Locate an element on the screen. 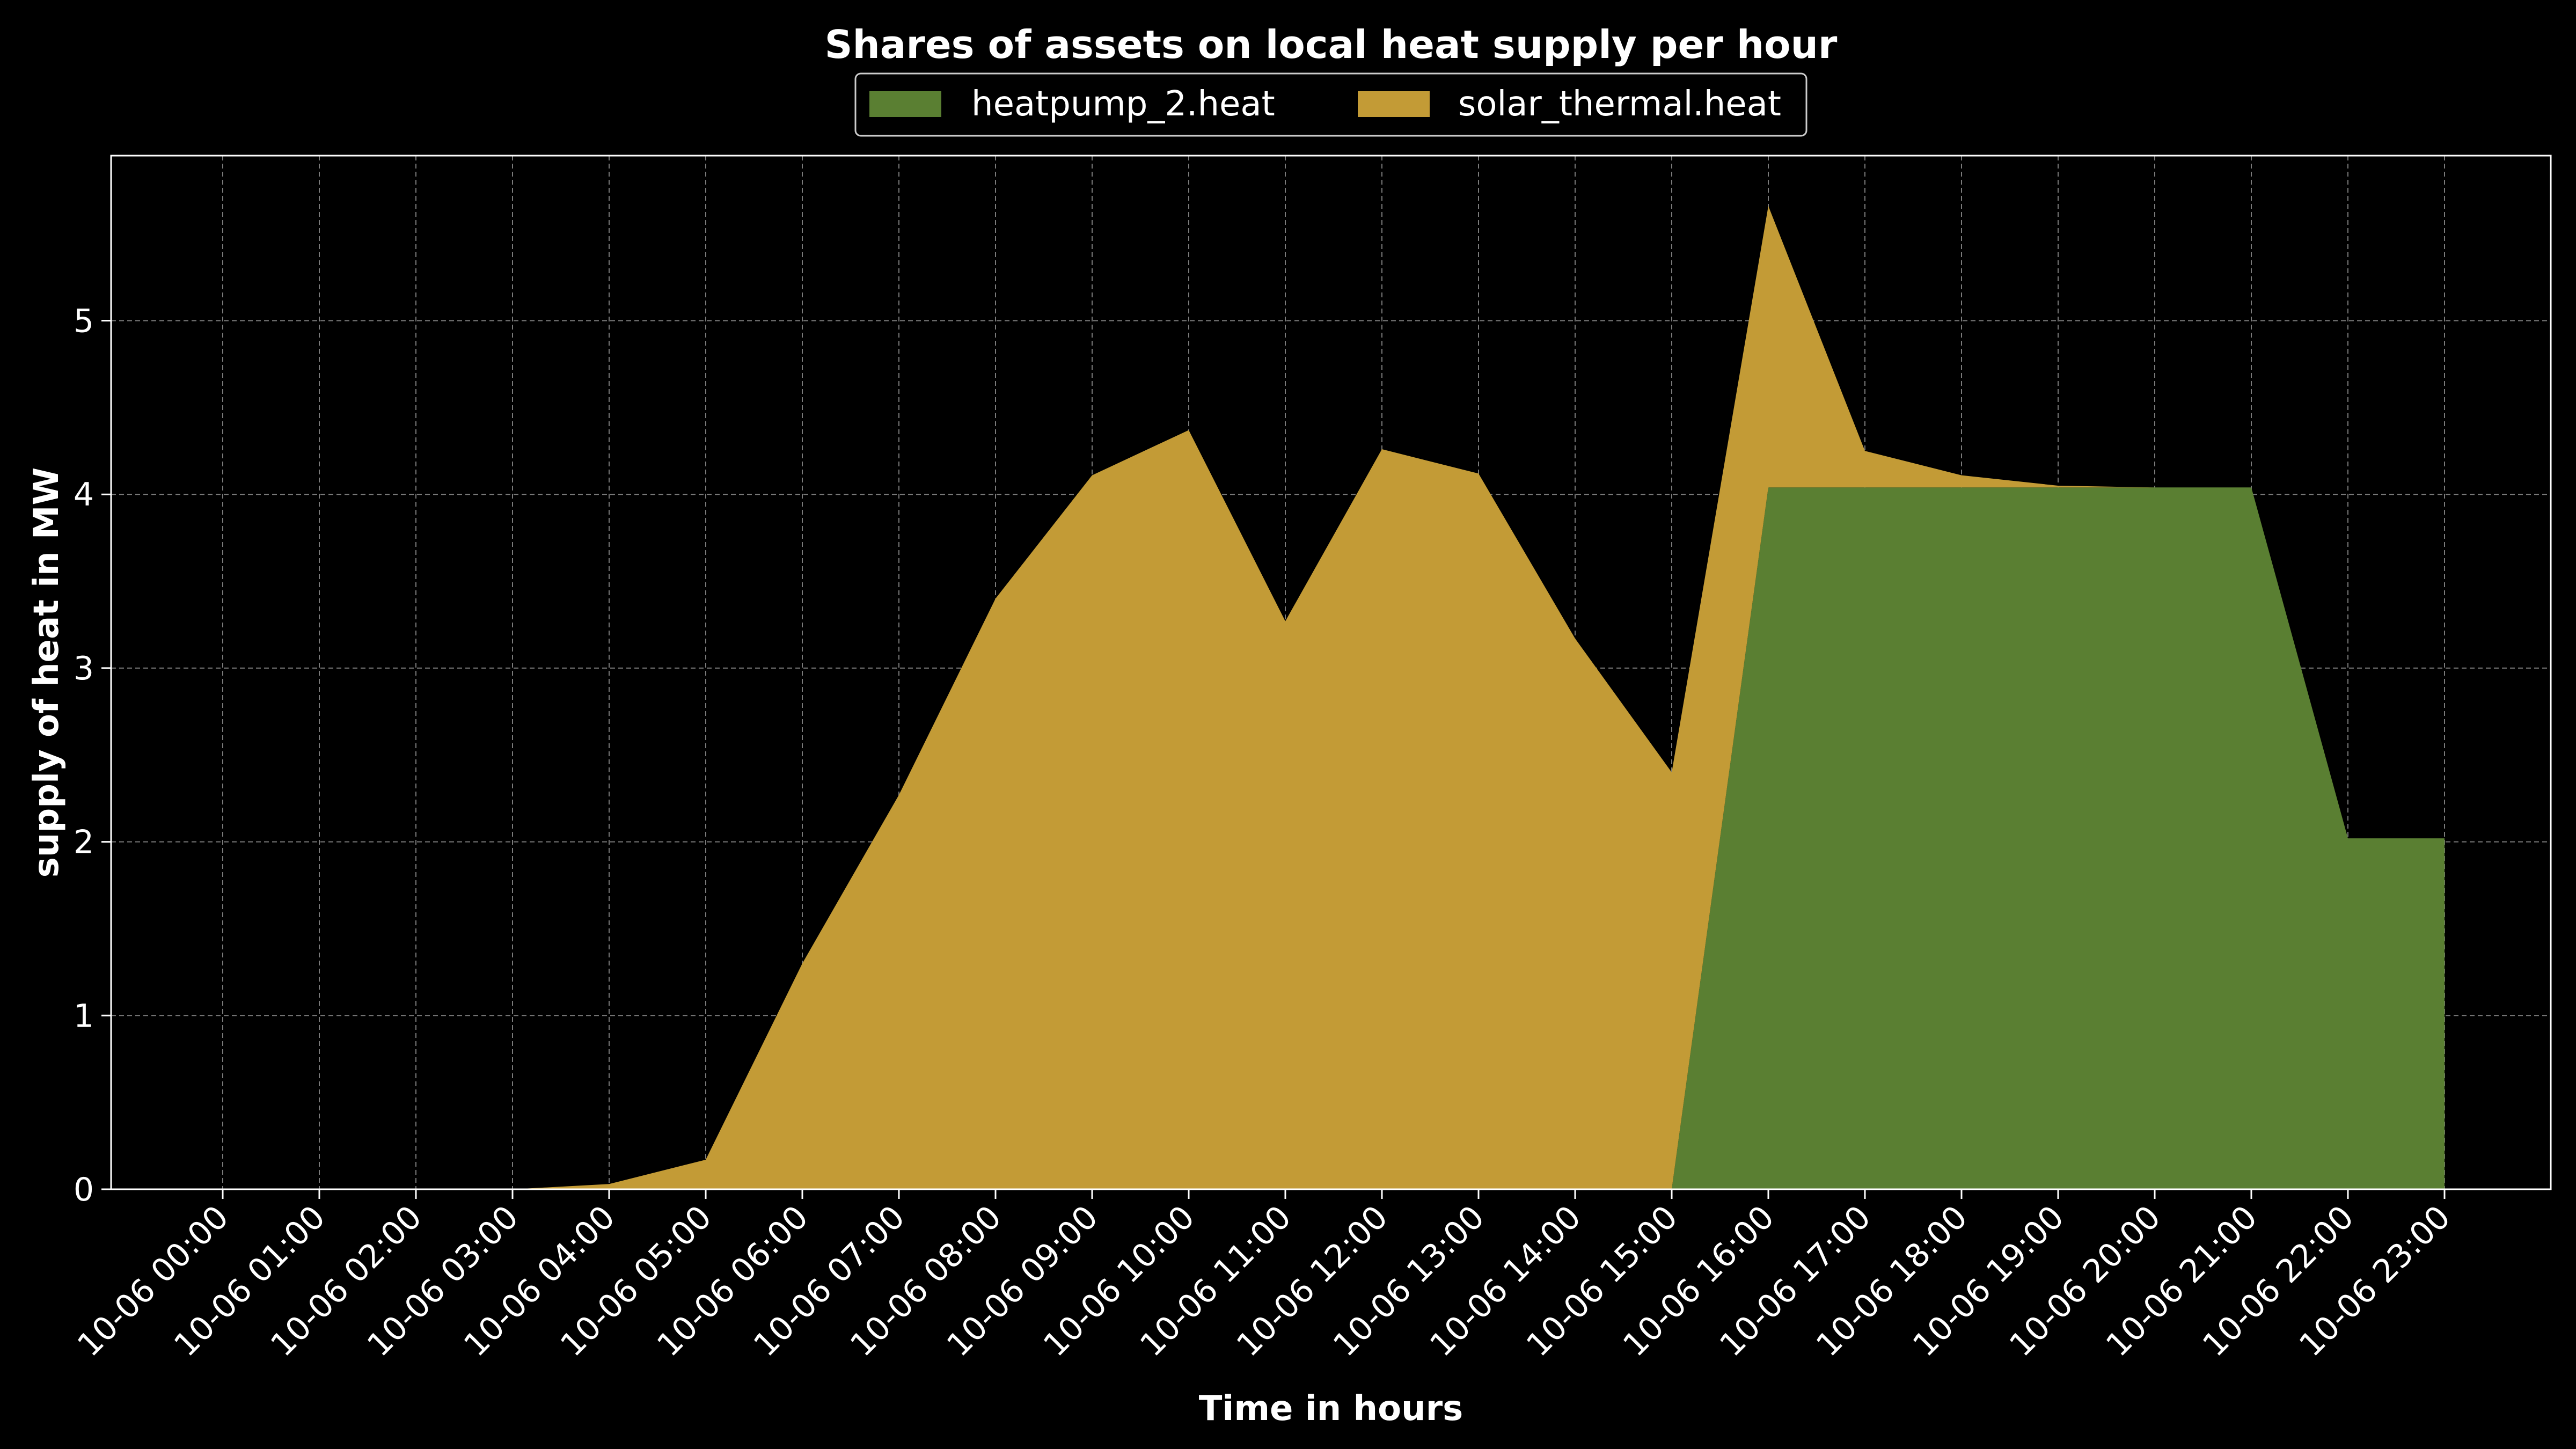 The width and height of the screenshot is (2576, 1449). legend-frame is located at coordinates (1330, 104).